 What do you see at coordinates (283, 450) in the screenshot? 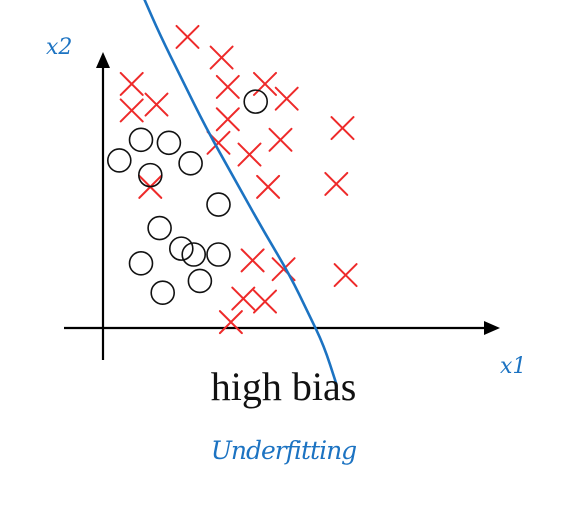
I see `handwritten-annotation: Underfitting` at bounding box center [283, 450].